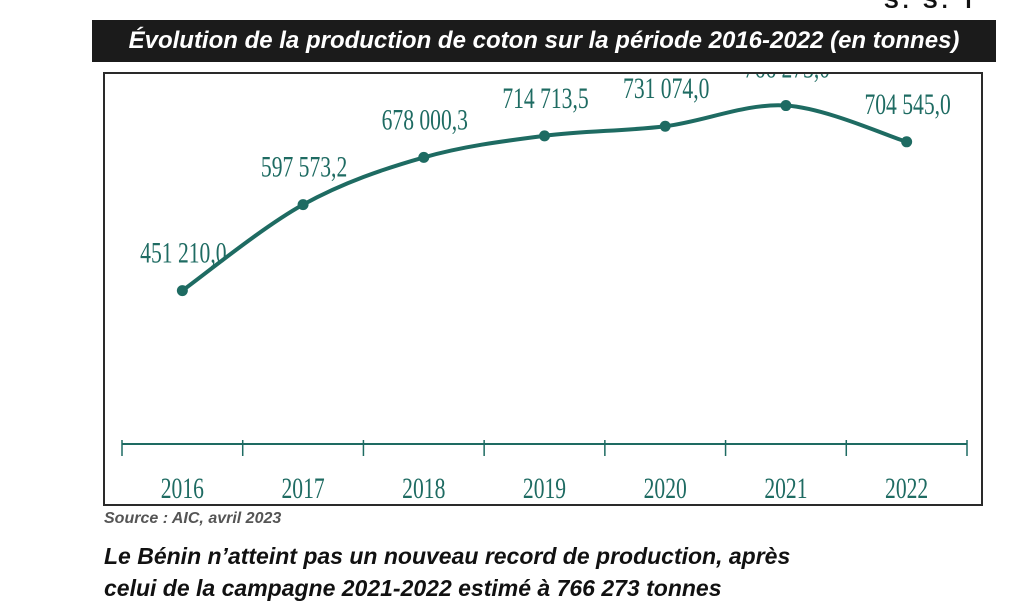 Image resolution: width=1024 pixels, height=608 pixels. Describe the element at coordinates (666, 89) in the screenshot. I see `data-label: 731 074,0` at that location.